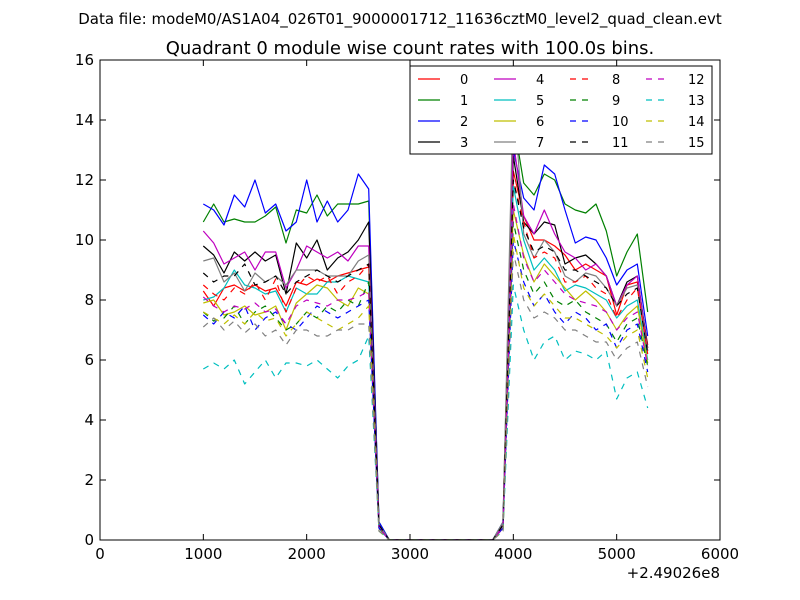 The width and height of the screenshot is (800, 600). Describe the element at coordinates (89, 540) in the screenshot. I see `y-tick-label: 0` at that location.